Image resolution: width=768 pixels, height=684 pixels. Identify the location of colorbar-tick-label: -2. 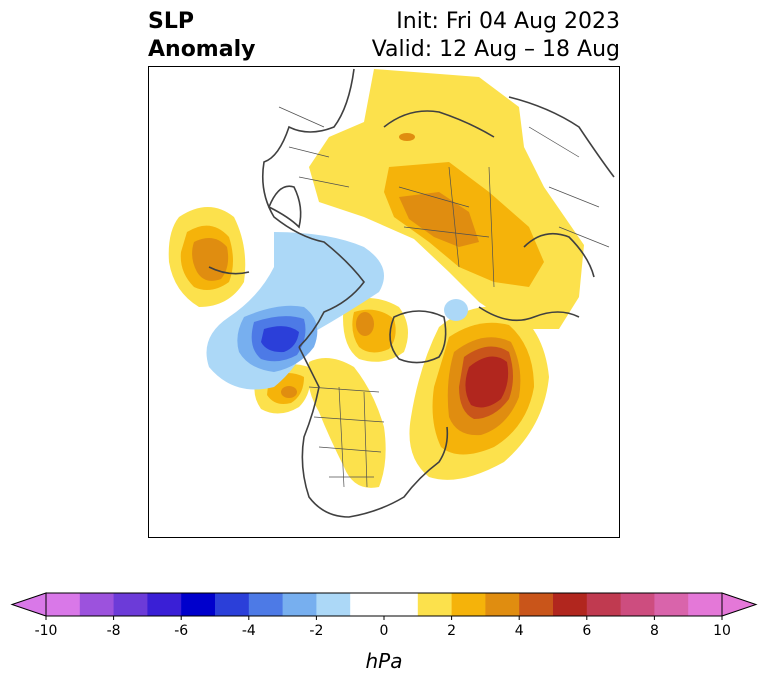
(316, 631).